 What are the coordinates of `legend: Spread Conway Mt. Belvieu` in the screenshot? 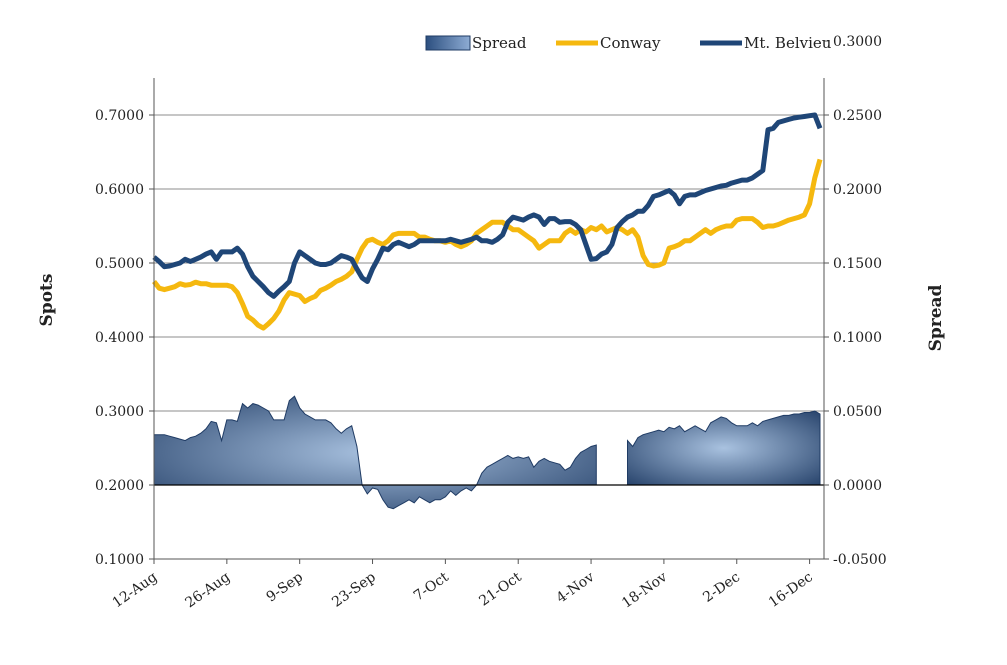 It's located at (628, 43).